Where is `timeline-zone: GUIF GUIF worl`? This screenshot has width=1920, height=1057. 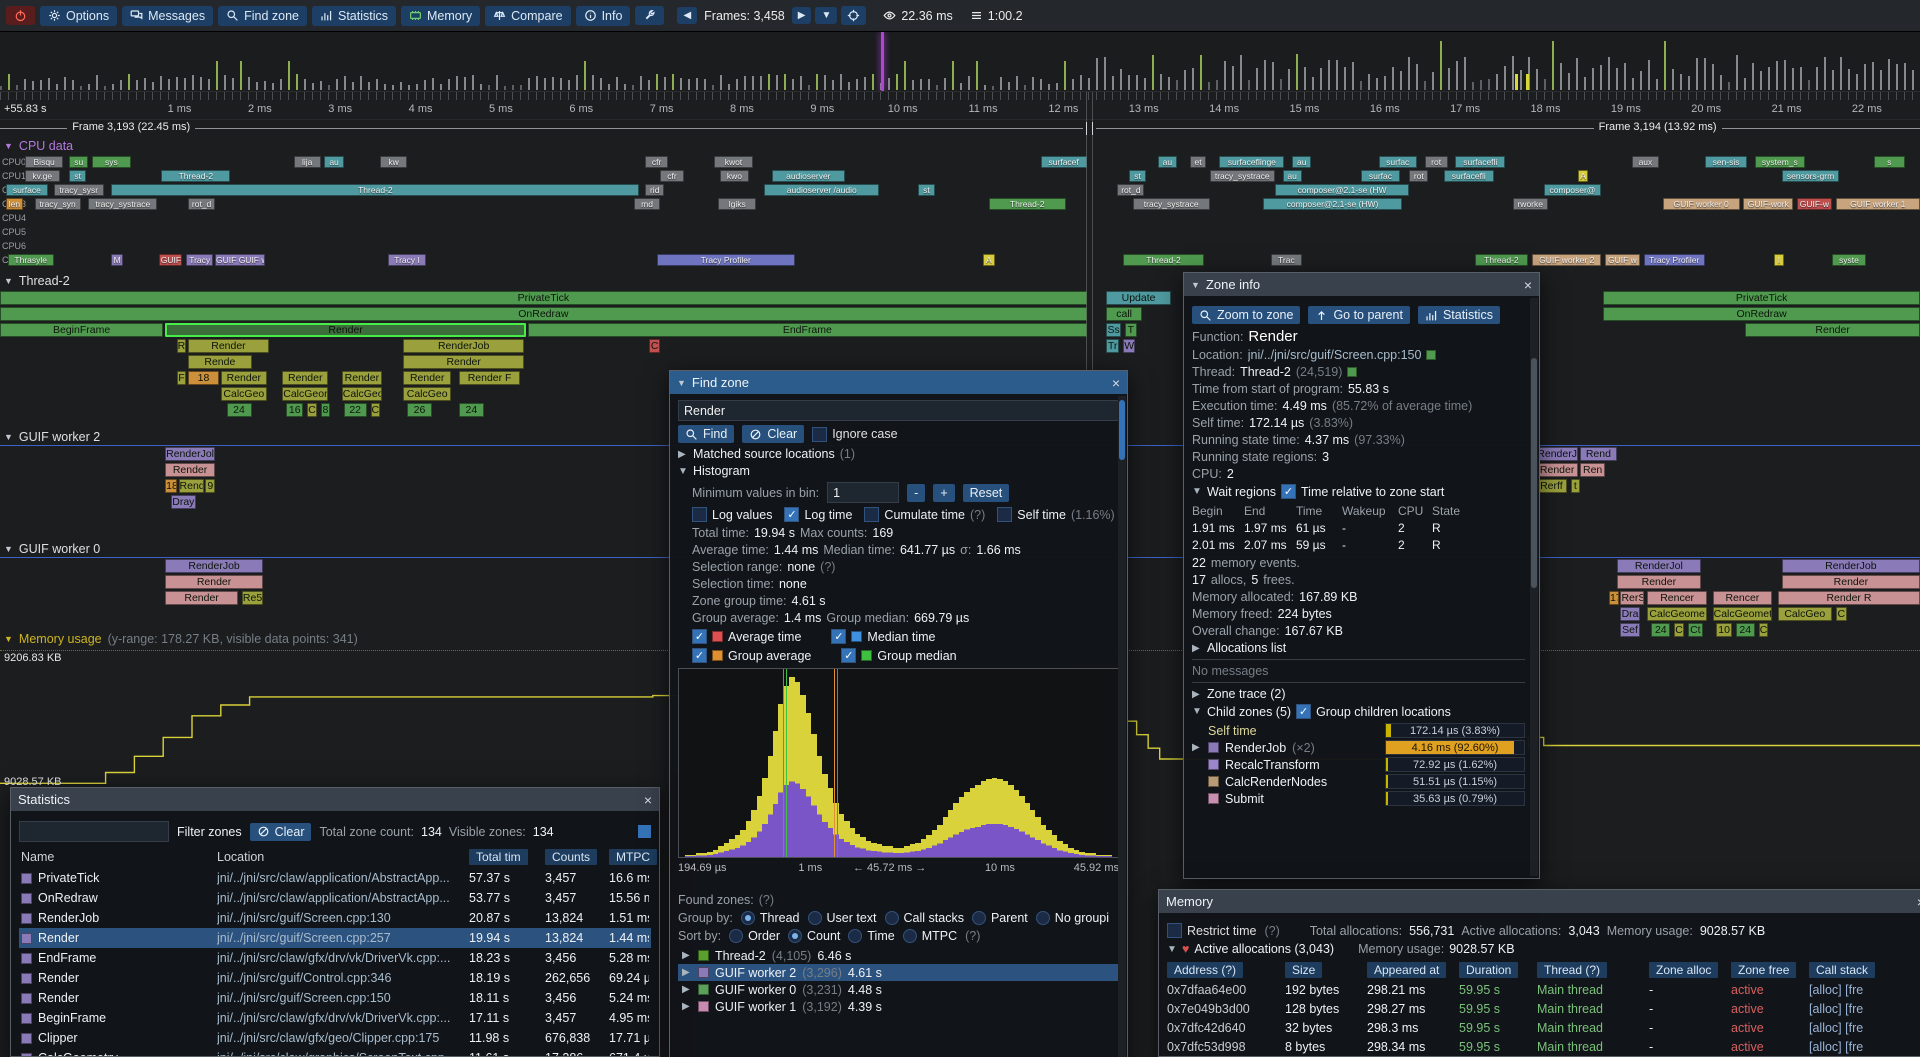 timeline-zone: GUIF GUIF worl is located at coordinates (240, 260).